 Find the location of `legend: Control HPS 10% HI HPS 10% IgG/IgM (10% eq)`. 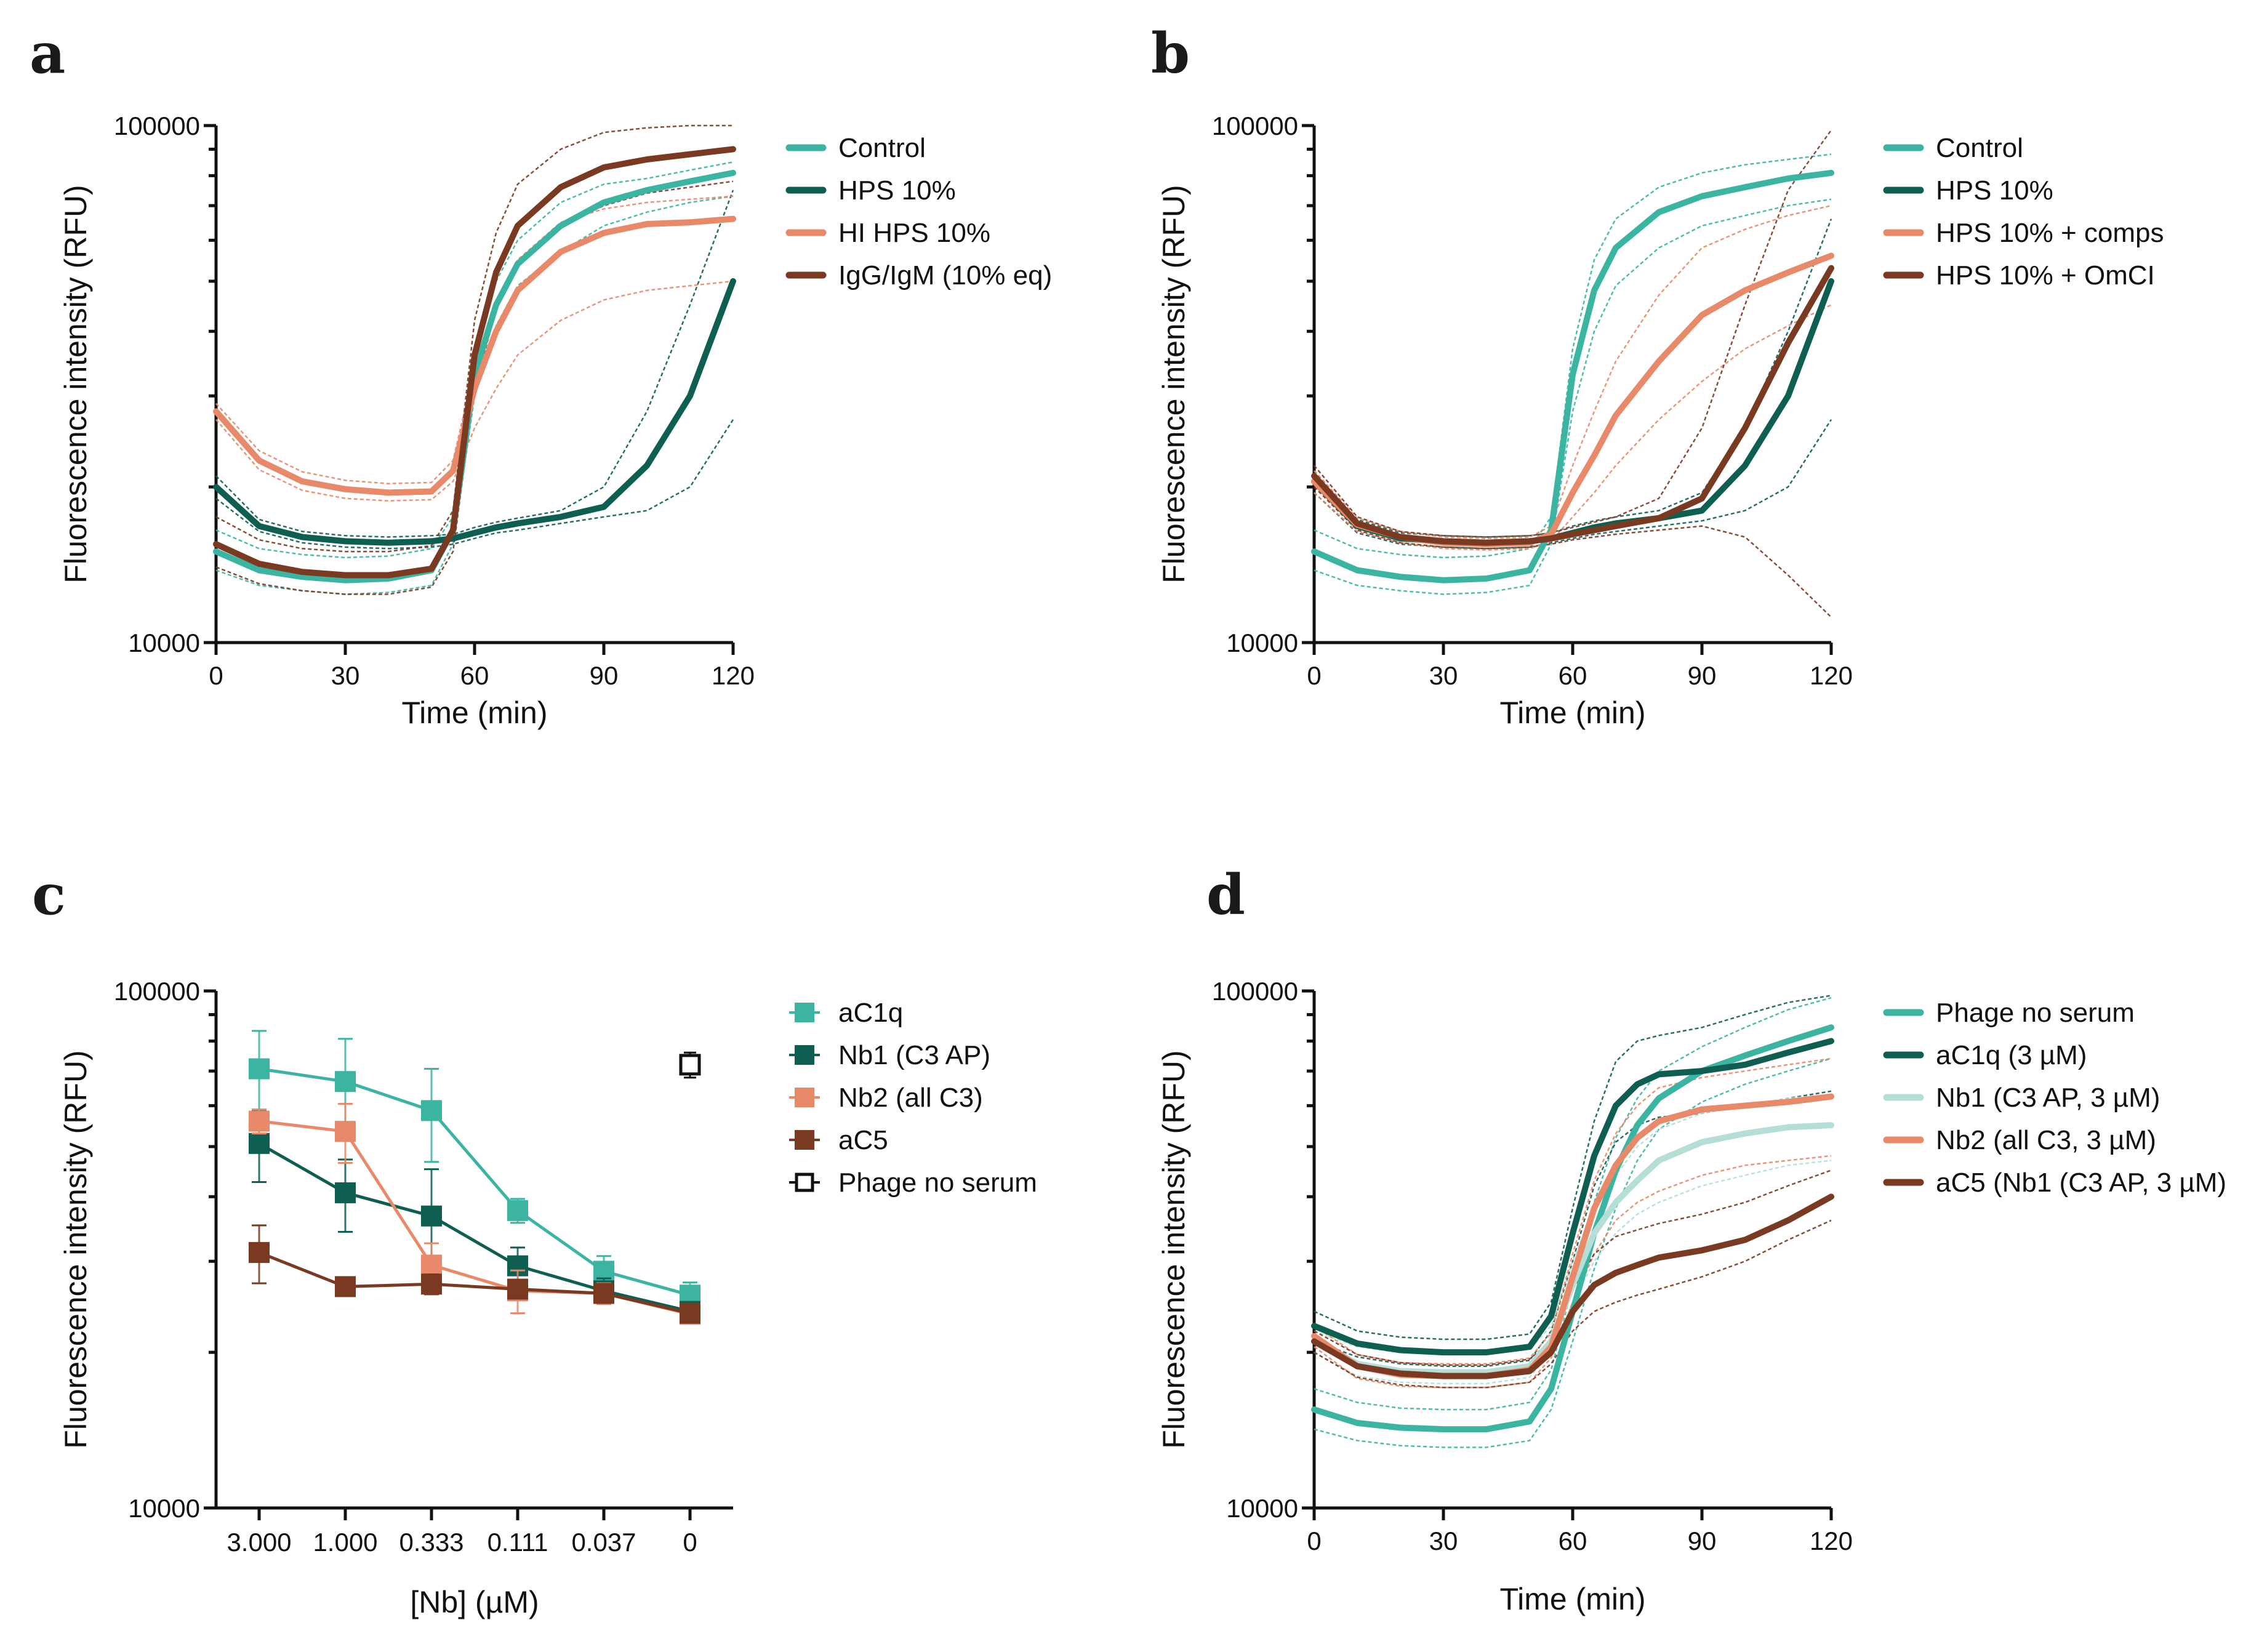

legend: Control HPS 10% HI HPS 10% IgG/IgM (10% eq) is located at coordinates (919, 212).